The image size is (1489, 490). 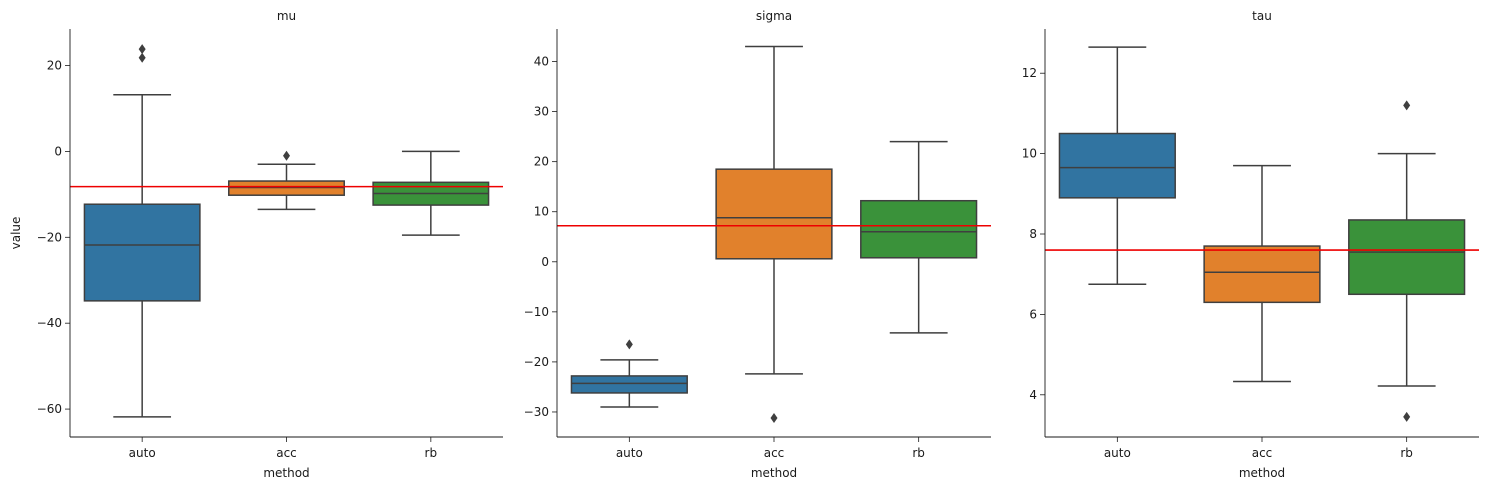 What do you see at coordinates (536, 312) in the screenshot?
I see `y-tick-label: −10` at bounding box center [536, 312].